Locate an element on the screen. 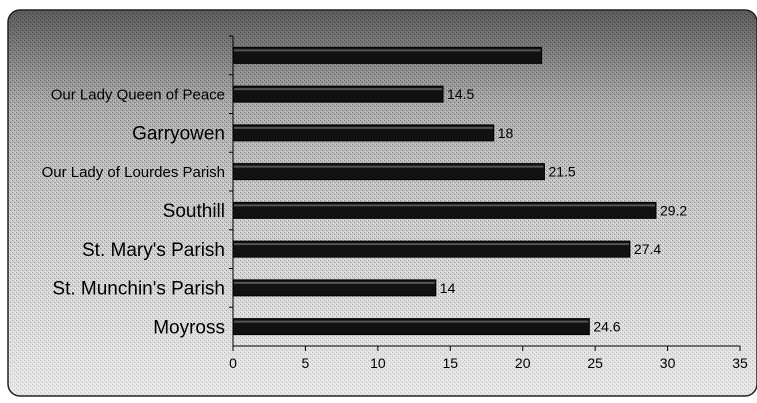 This screenshot has height=403, width=757. category-label: Garryowen is located at coordinates (178, 134).